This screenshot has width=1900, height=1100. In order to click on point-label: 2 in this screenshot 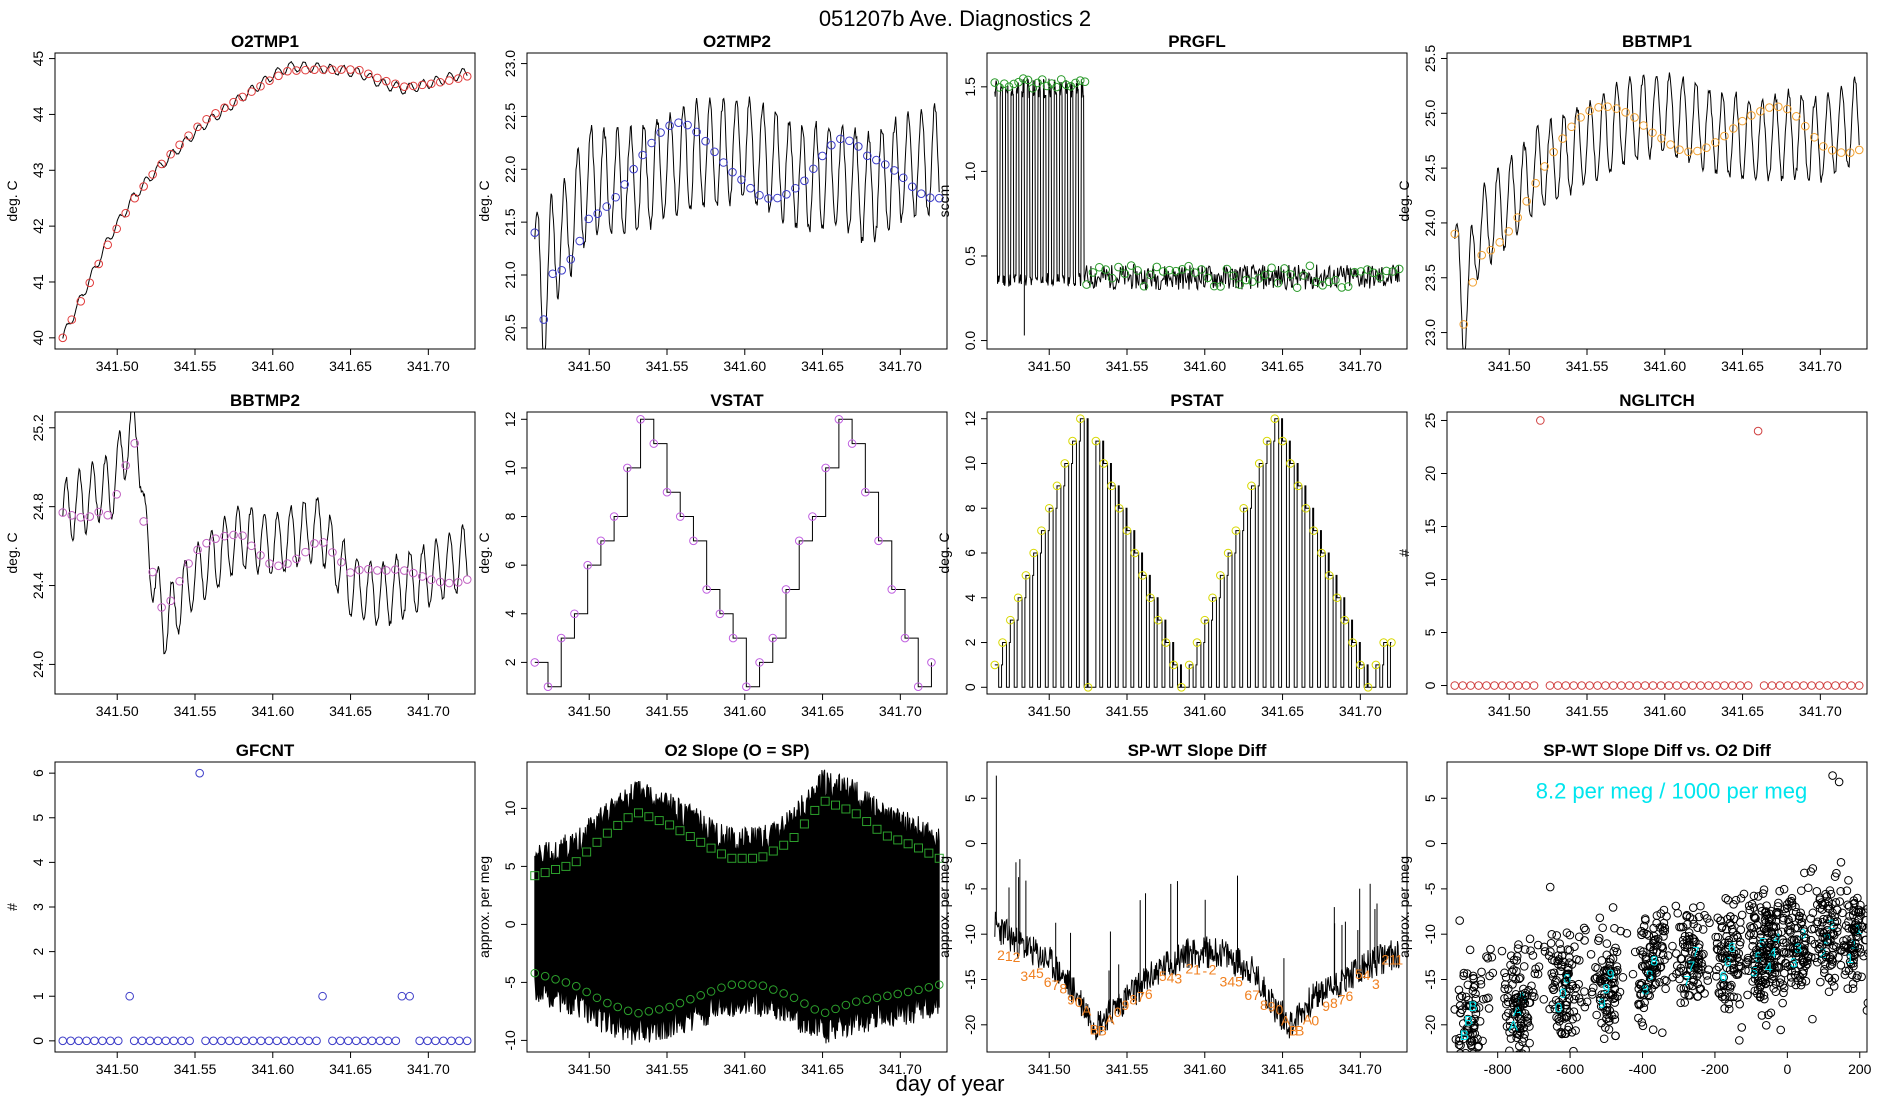, I will do `click(1189, 969)`.